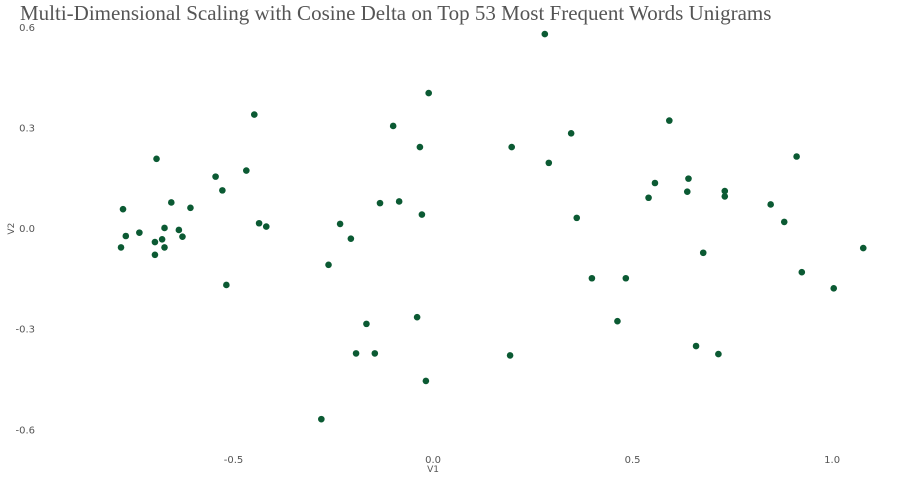 The height and width of the screenshot is (480, 900). What do you see at coordinates (633, 460) in the screenshot?
I see `x-tick-label: 0.5` at bounding box center [633, 460].